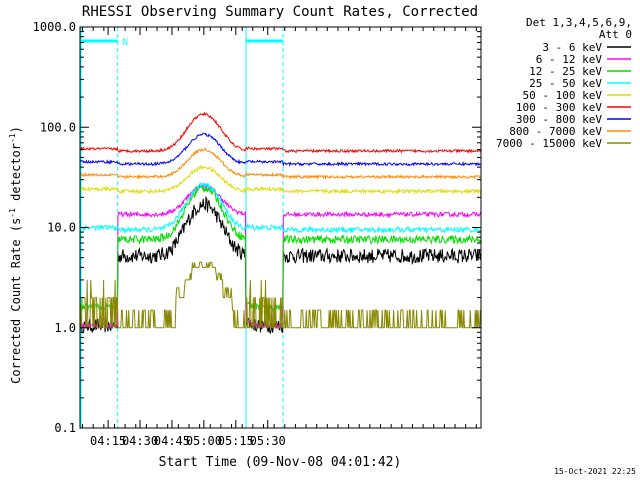 Image resolution: width=640 pixels, height=480 pixels. I want to click on y-tick-label-2: 10.0, so click(61, 228).